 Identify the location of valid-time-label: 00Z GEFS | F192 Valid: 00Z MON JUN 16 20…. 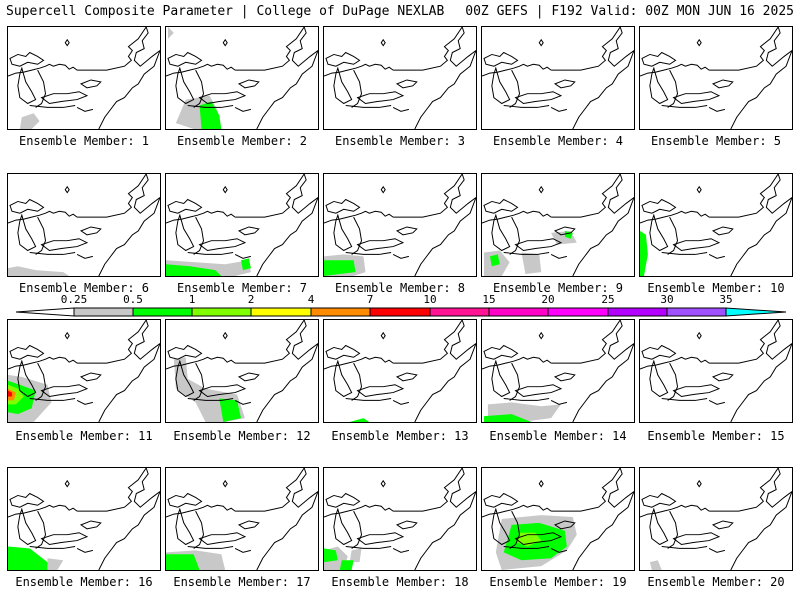
(629, 11).